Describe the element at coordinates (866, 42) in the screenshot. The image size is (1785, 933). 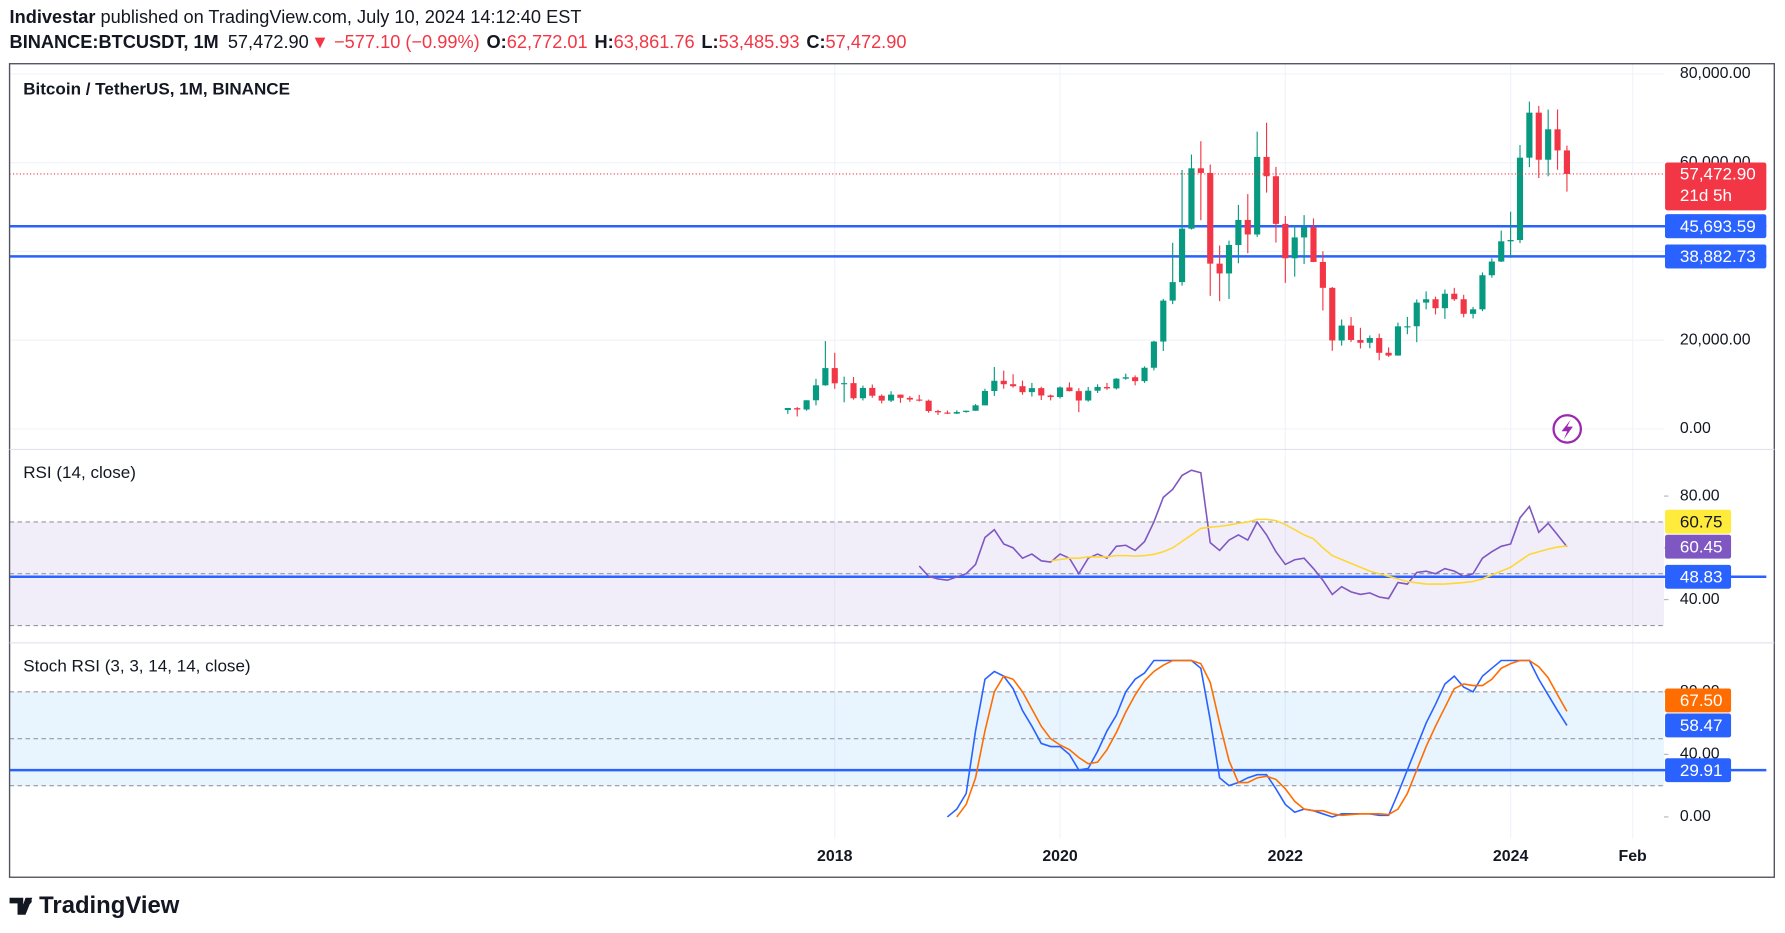
I see `quote-value: 57,472.90` at that location.